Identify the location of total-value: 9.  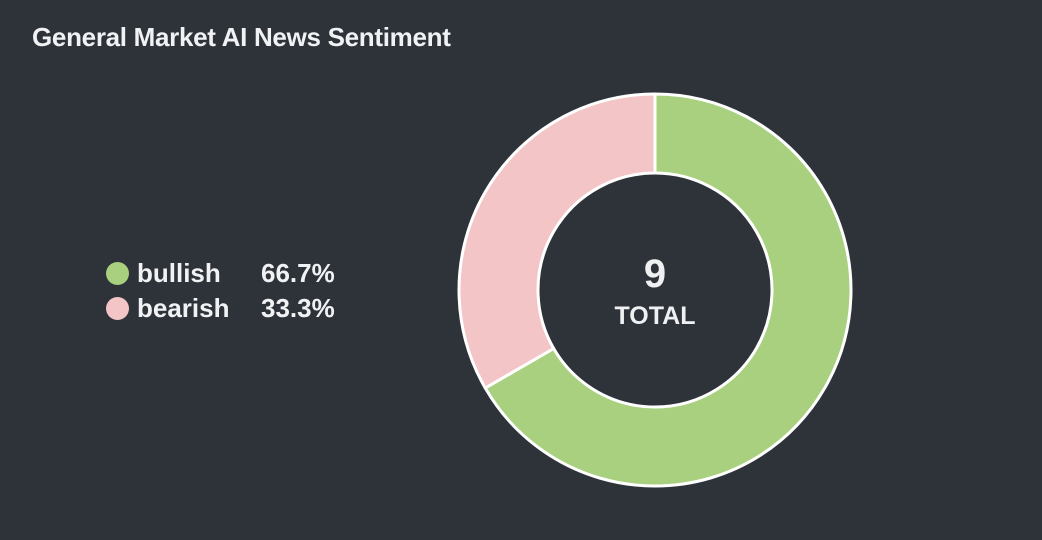
(655, 274).